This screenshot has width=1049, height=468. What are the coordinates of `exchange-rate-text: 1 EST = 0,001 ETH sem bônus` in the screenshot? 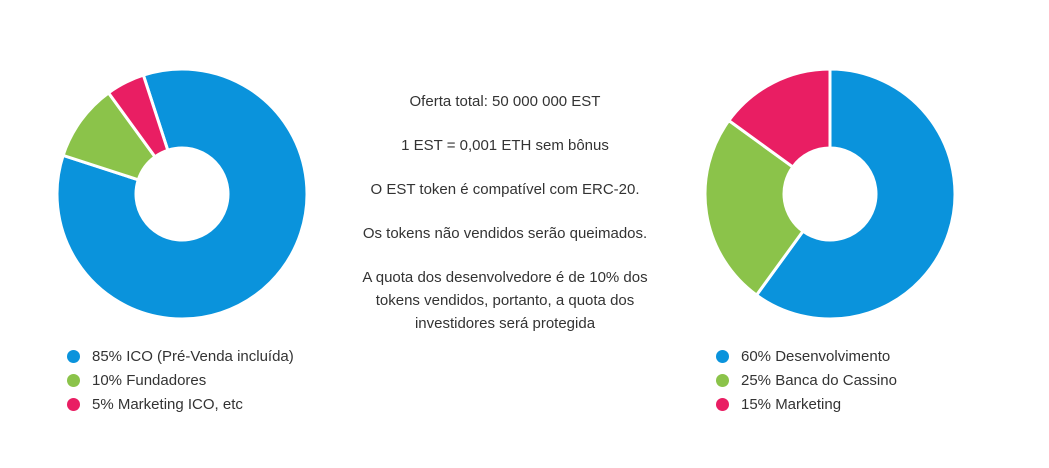 It's located at (505, 145).